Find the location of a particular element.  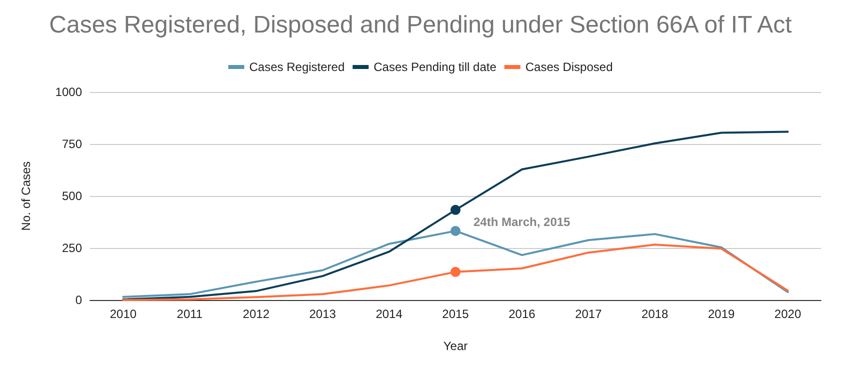

legend-label: Cases Pending till date is located at coordinates (435, 67).